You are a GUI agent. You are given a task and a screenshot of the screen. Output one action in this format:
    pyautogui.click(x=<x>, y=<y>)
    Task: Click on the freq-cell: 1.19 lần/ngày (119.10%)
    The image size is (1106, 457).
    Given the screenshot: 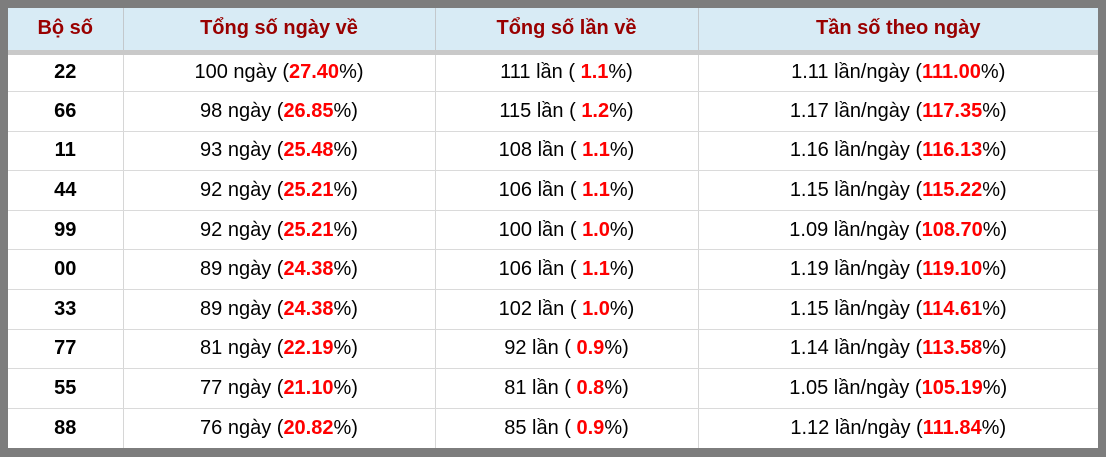 What is the action you would take?
    pyautogui.click(x=897, y=270)
    